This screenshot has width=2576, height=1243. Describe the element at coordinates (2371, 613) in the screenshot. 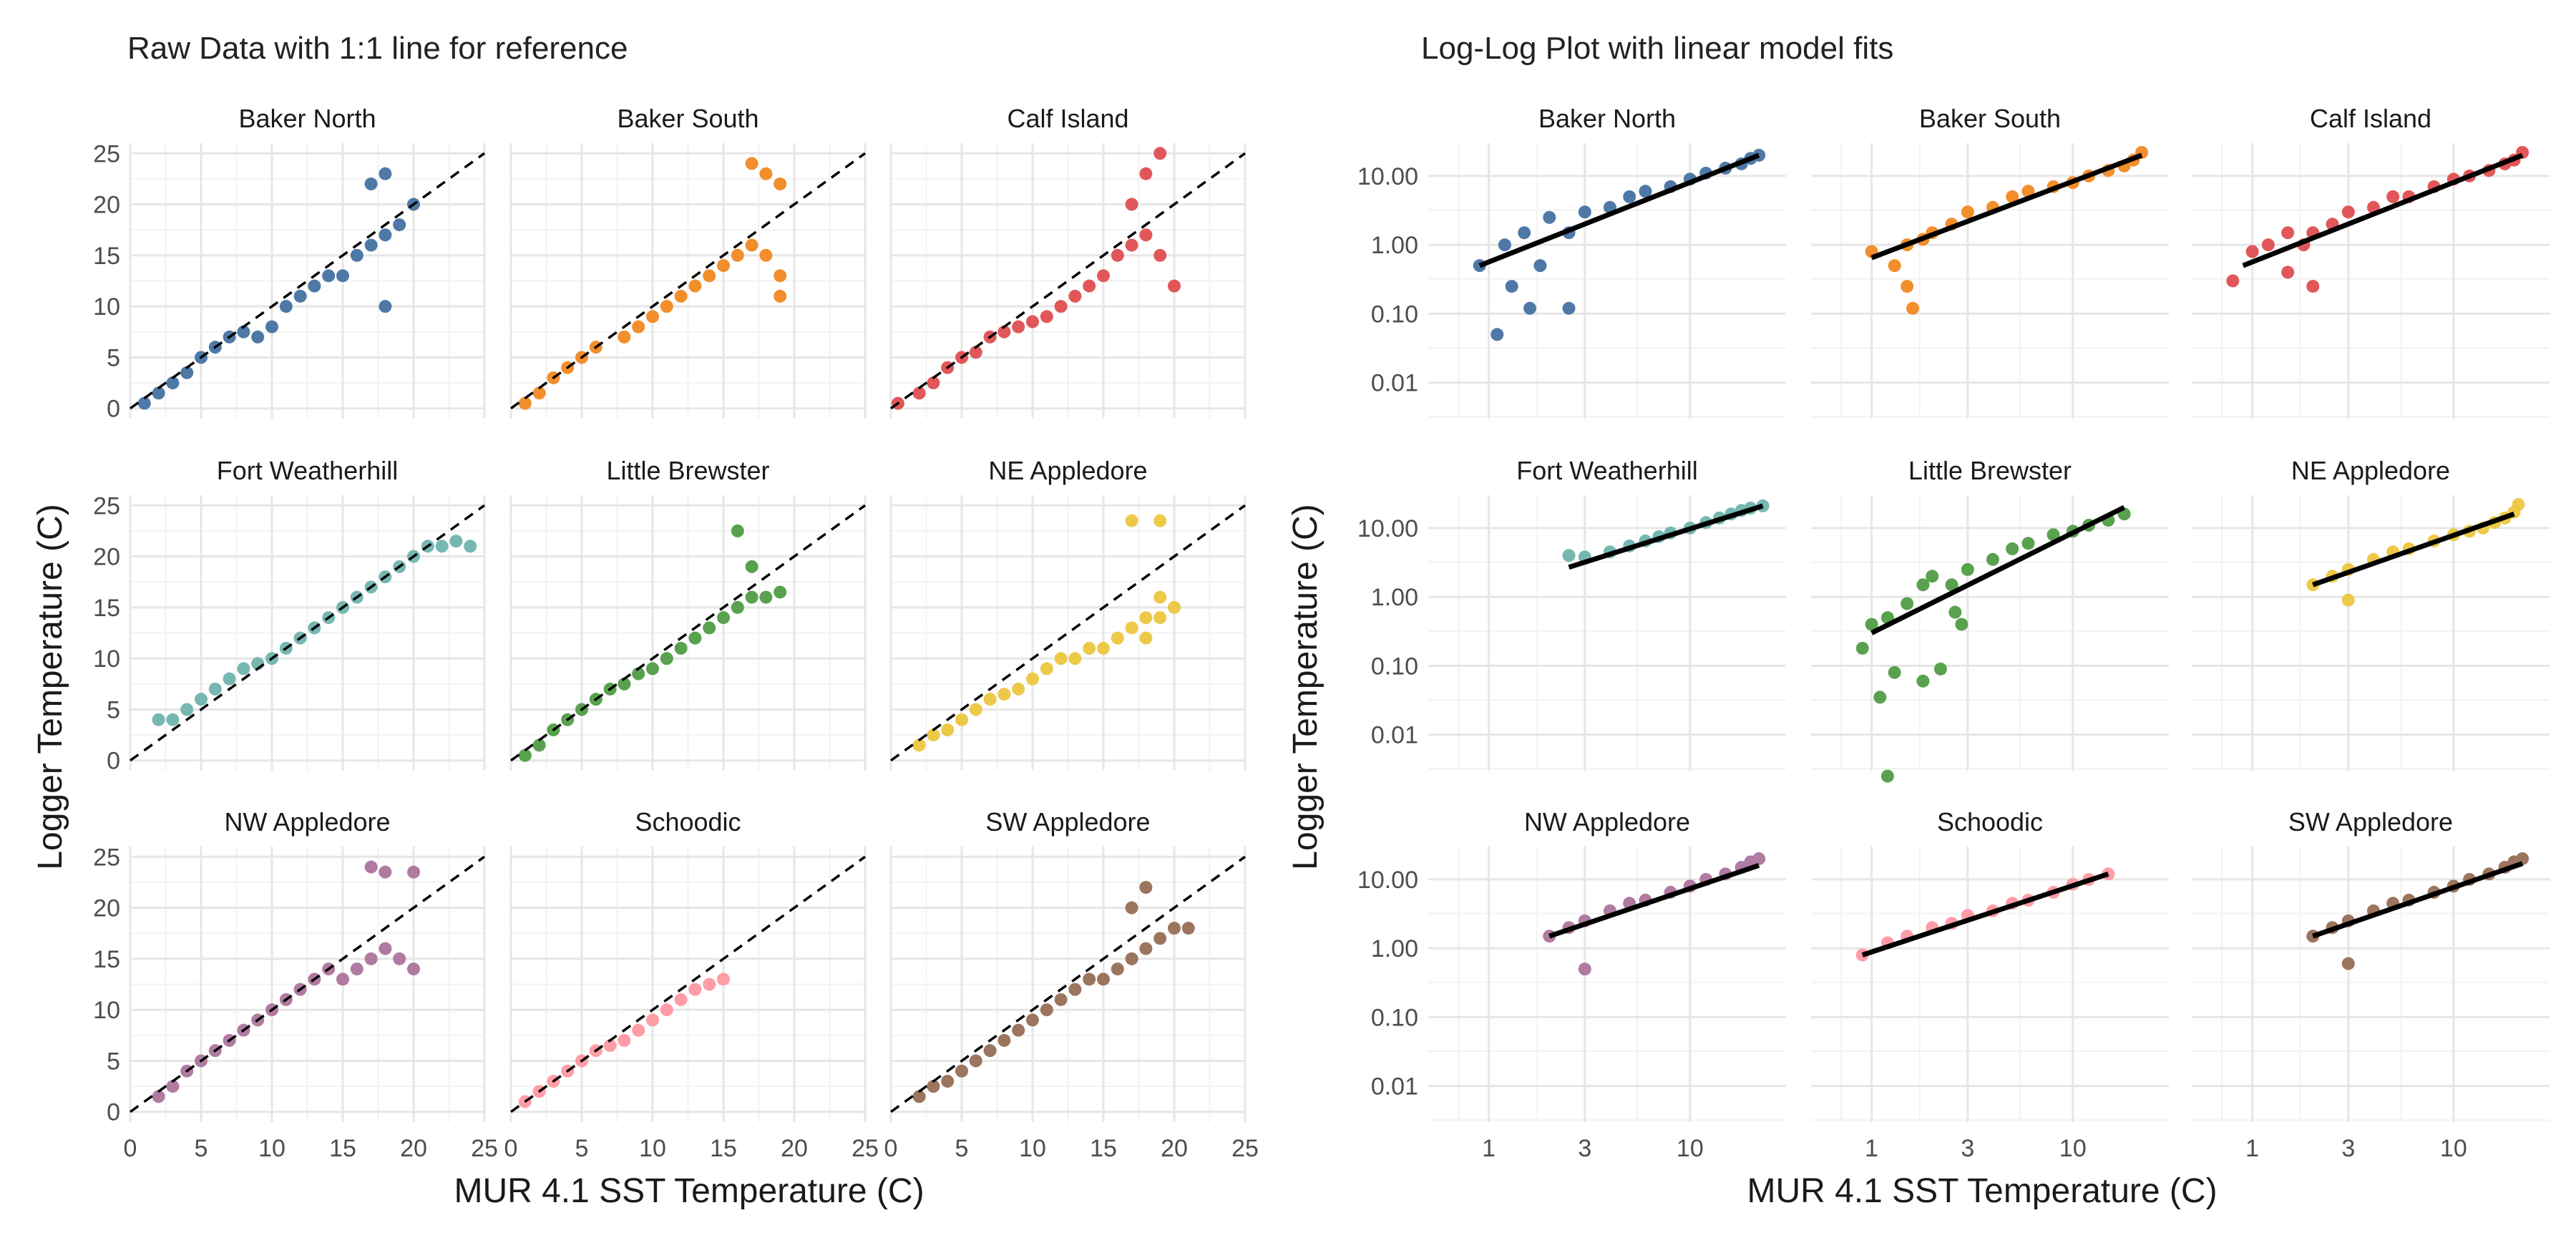

I see `log-panel-ne-appledore: NE Appledore` at that location.